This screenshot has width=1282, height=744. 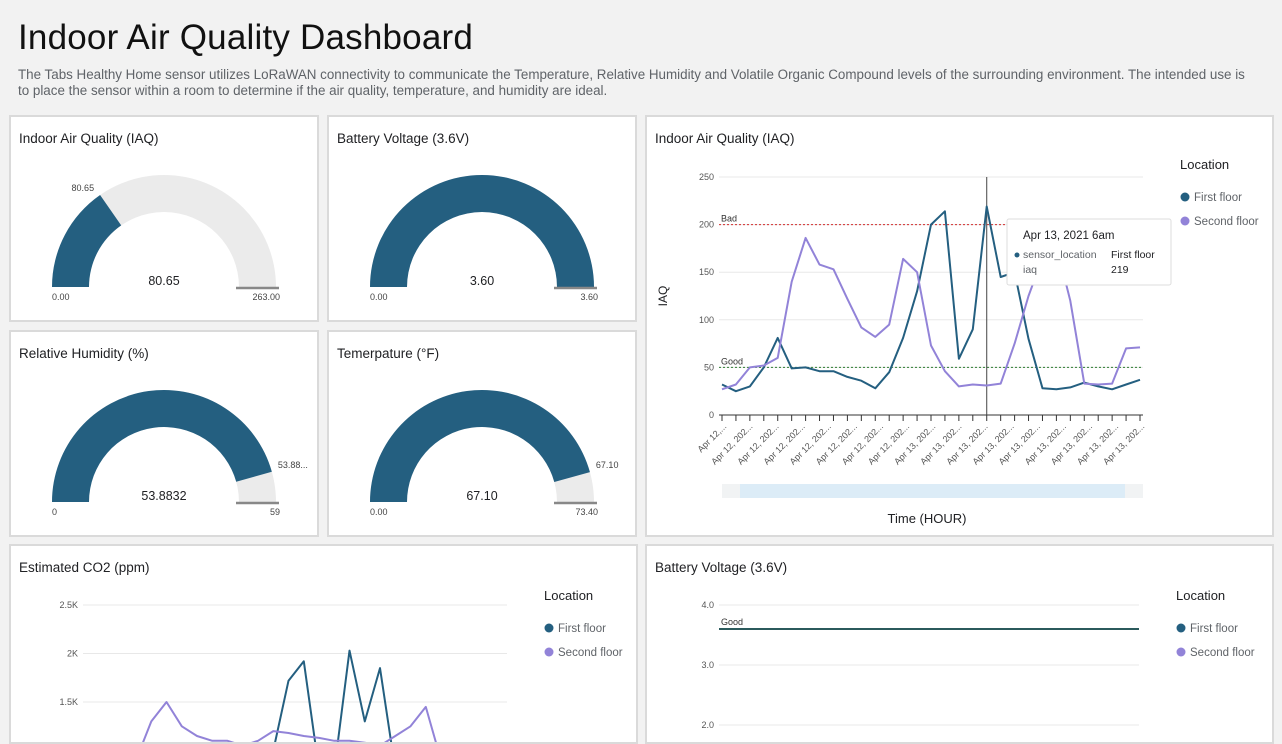 What do you see at coordinates (706, 177) in the screenshot?
I see `y-tick-label: 250` at bounding box center [706, 177].